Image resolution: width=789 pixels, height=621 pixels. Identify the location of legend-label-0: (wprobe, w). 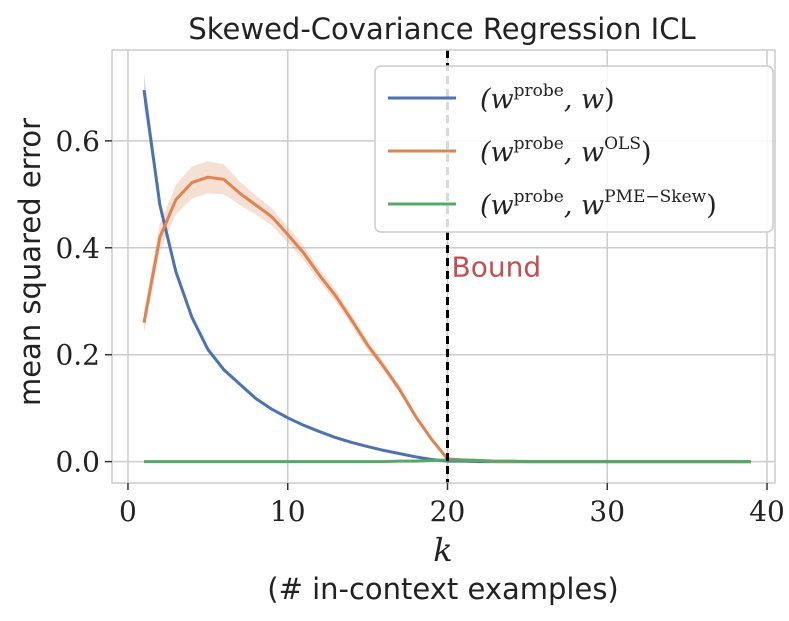
(547, 98).